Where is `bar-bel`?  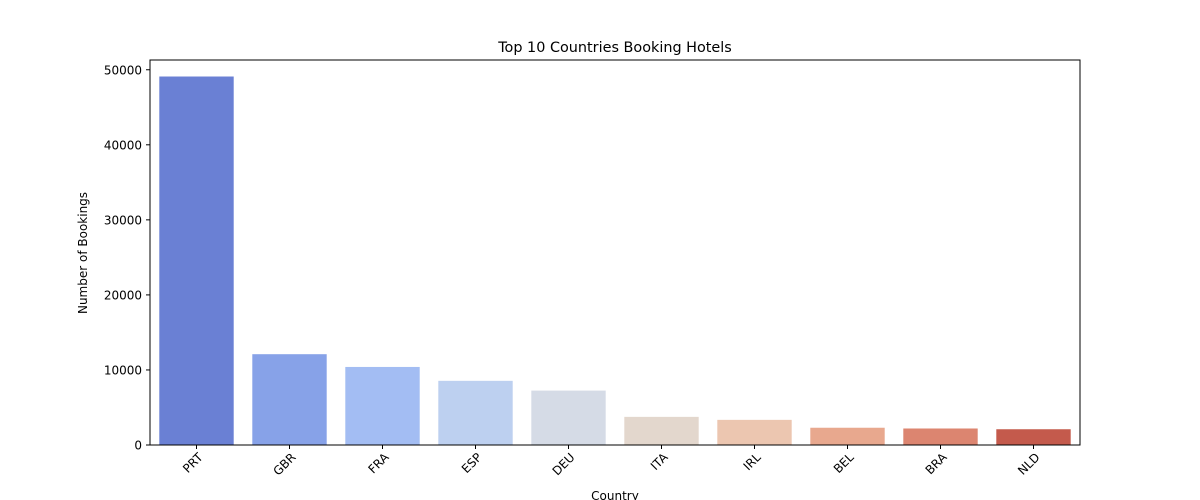 bar-bel is located at coordinates (847, 436).